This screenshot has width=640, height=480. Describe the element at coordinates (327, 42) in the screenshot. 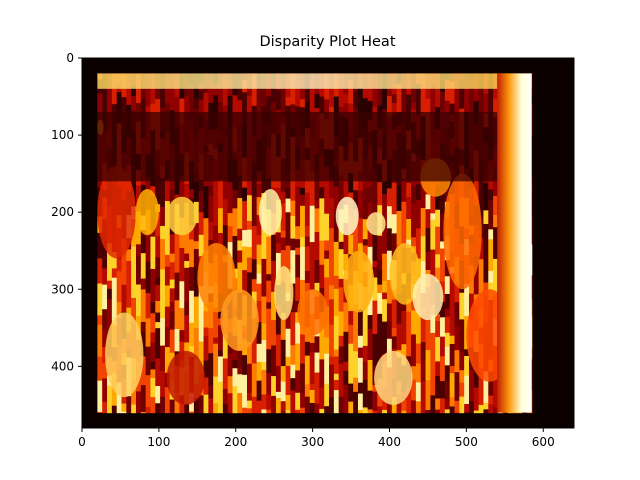

I see `chart-title: Disparity Plot Heat` at that location.